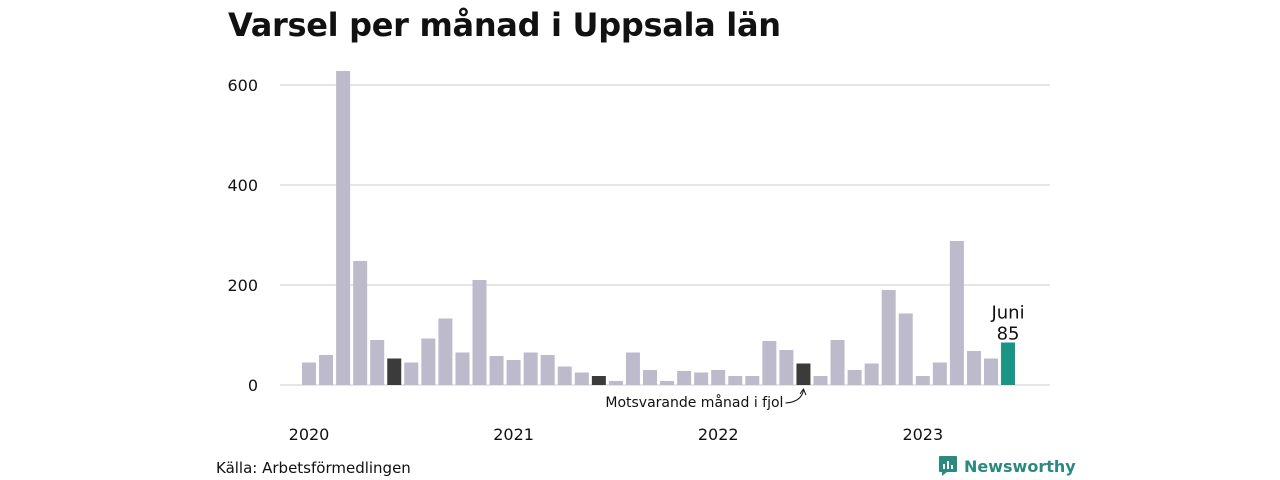  I want to click on x-axis-year-labels: 2020 2021 2022 2023, so click(616, 434).